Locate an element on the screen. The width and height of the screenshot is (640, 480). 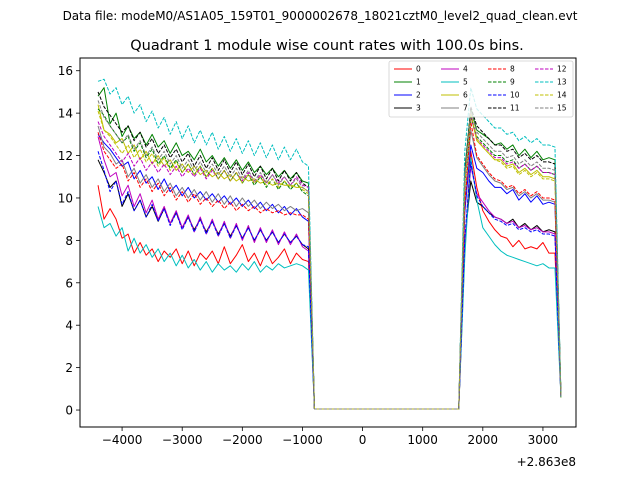
legend-label-1: 1 is located at coordinates (418, 82).